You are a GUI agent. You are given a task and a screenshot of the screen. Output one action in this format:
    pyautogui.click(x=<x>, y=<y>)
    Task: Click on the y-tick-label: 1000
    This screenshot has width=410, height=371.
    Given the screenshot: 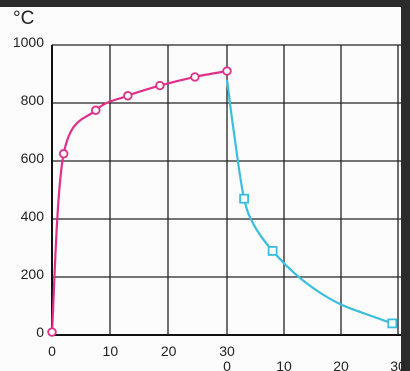 What is the action you would take?
    pyautogui.click(x=28, y=42)
    